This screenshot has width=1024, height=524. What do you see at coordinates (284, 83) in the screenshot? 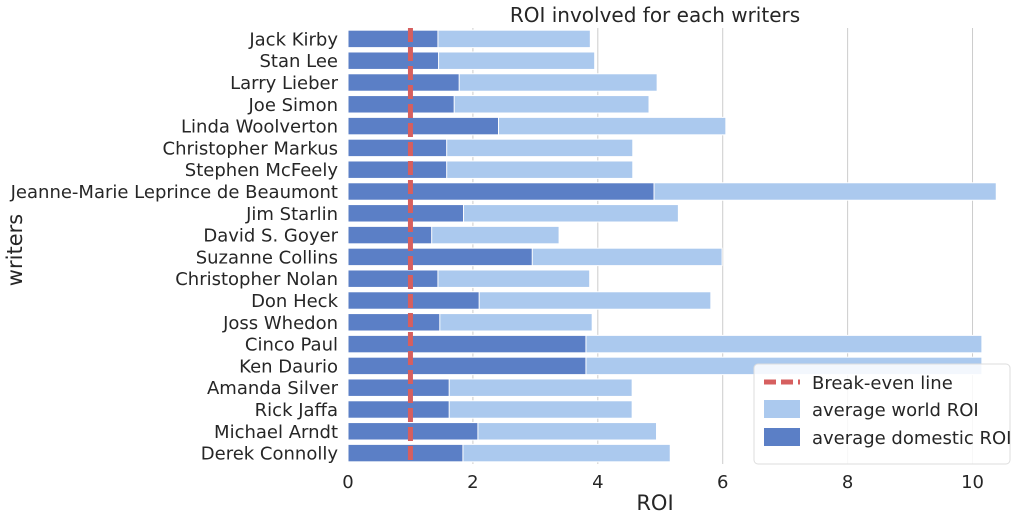
I see `y-tick-label: Larry Lieber` at bounding box center [284, 83].